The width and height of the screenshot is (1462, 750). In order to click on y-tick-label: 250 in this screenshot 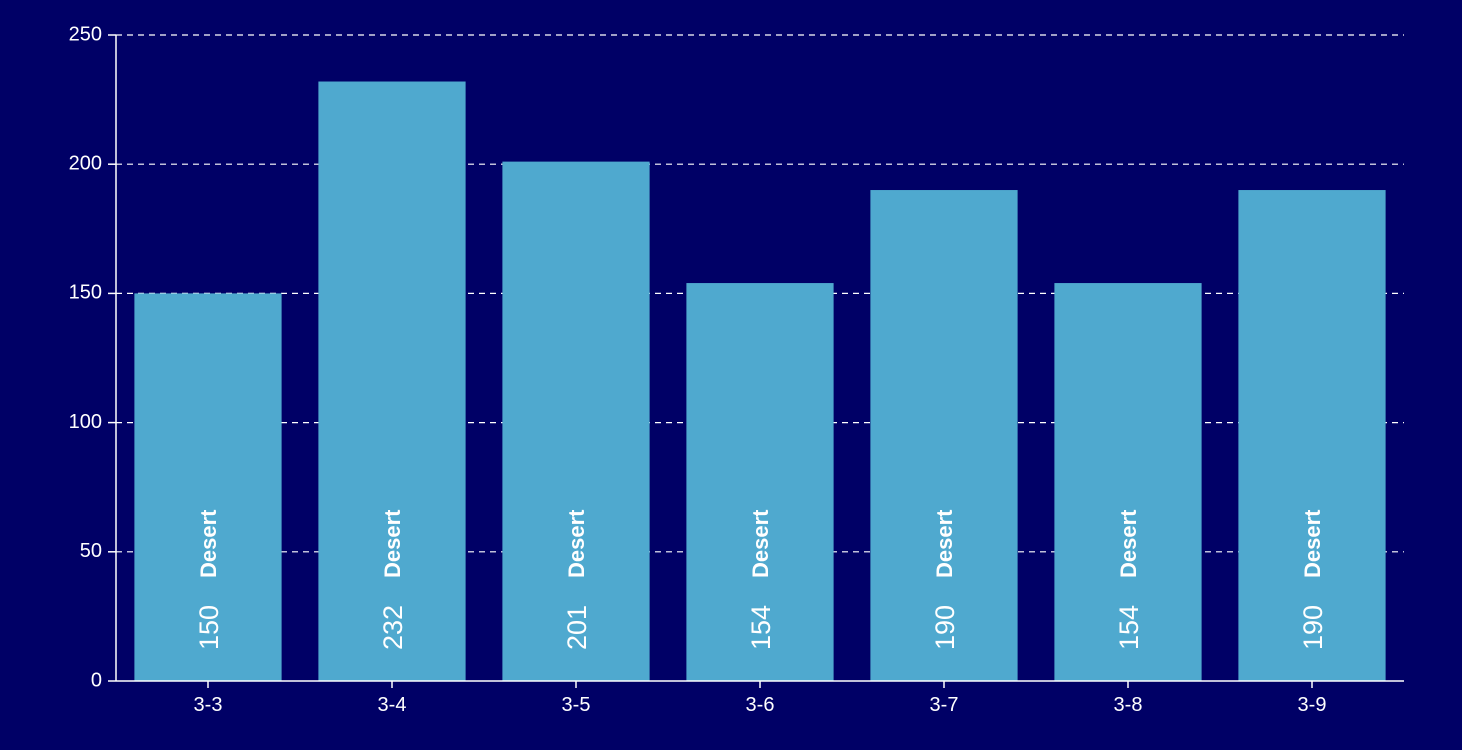, I will do `click(85, 34)`.